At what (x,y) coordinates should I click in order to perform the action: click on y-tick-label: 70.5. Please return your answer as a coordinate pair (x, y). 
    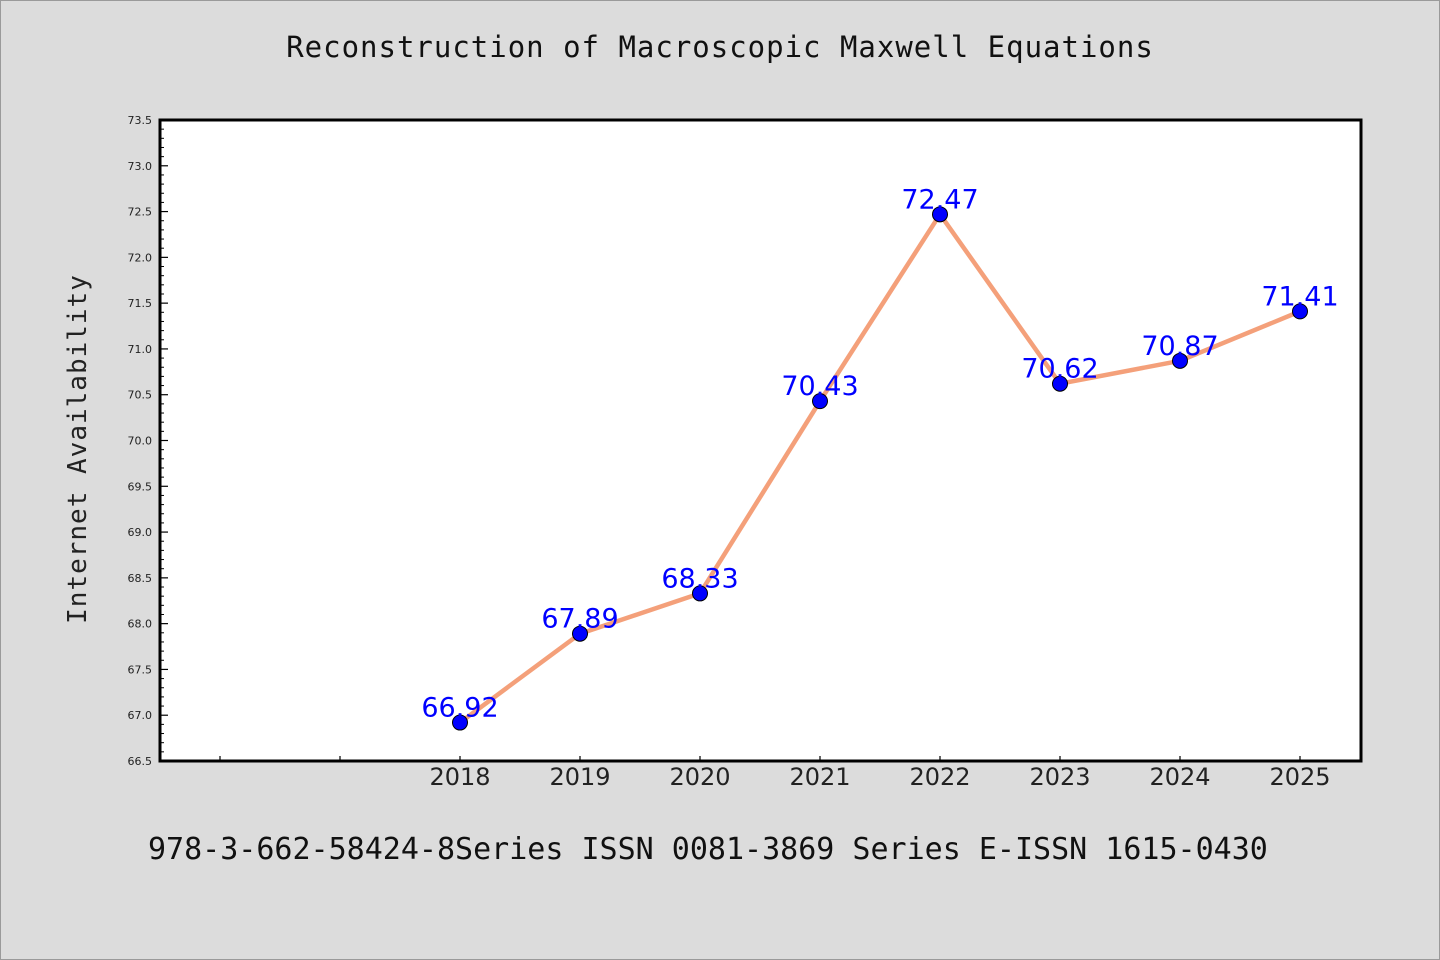
    Looking at the image, I should click on (140, 395).